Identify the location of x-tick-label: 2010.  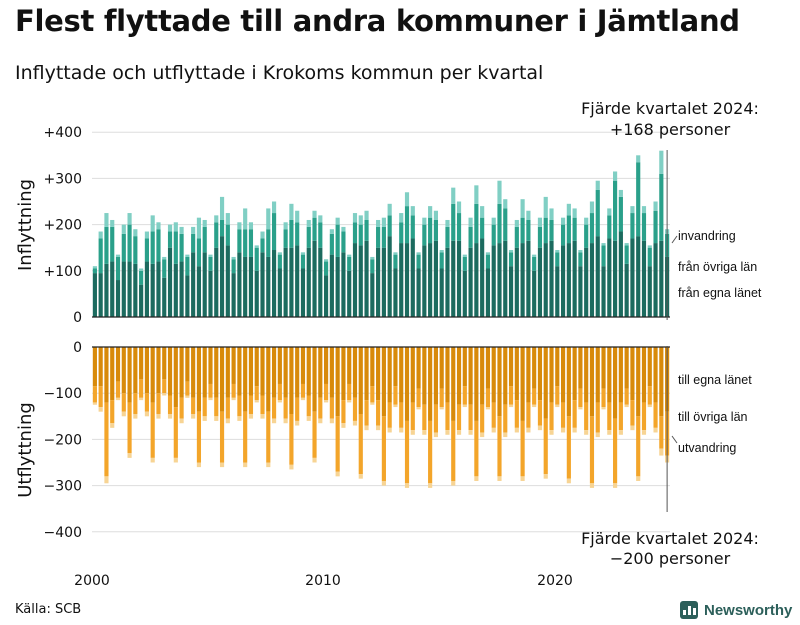
(323, 581).